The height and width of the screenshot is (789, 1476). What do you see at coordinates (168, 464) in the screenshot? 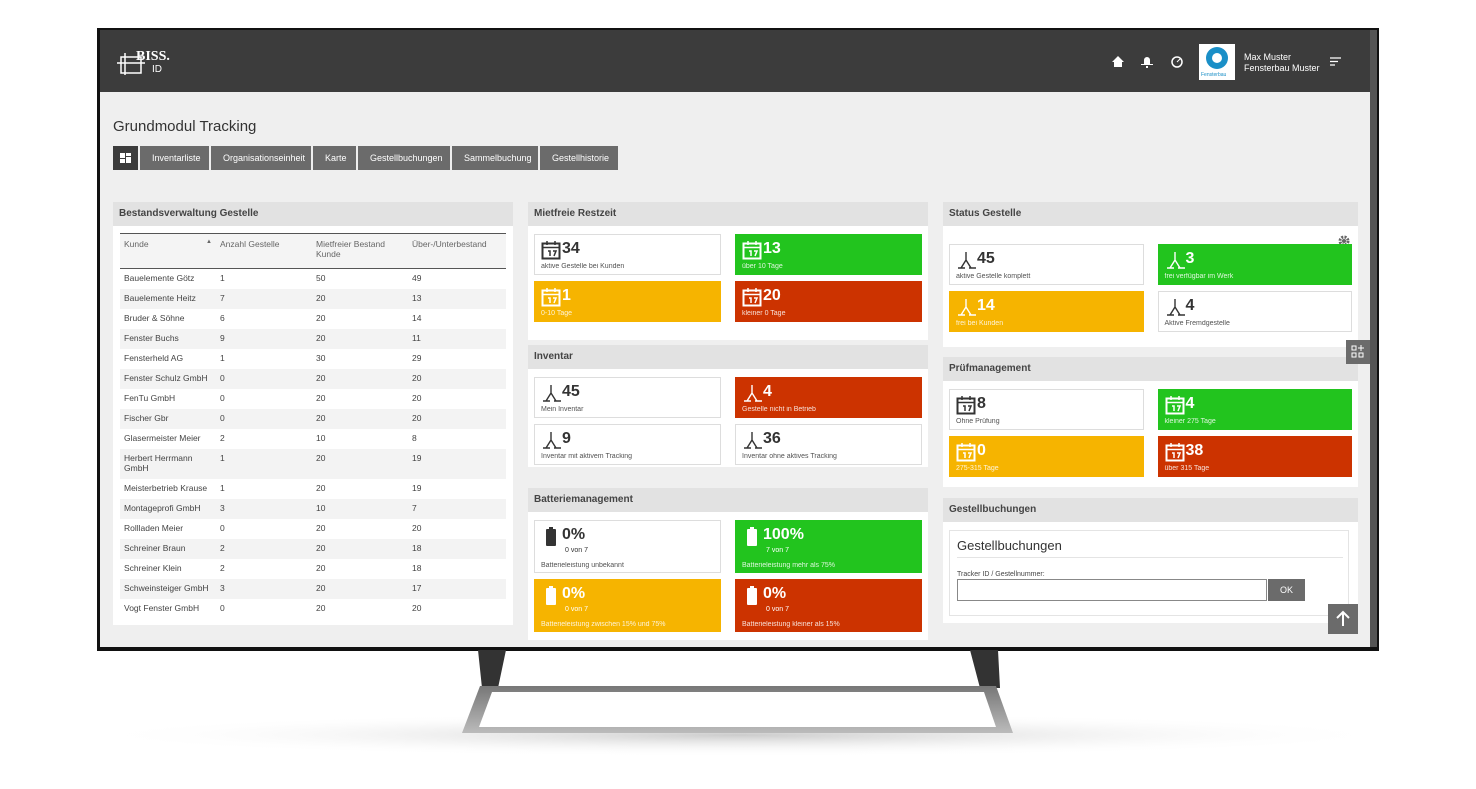
I see `table-cell: Herbert Herrmann GmbH` at bounding box center [168, 464].